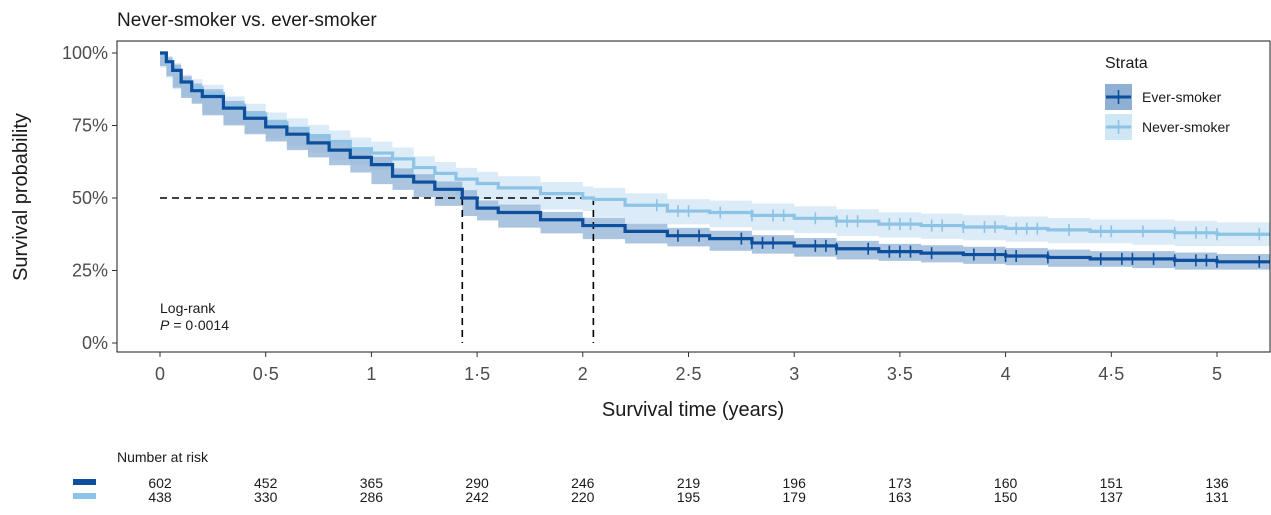 This screenshot has height=515, width=1271. What do you see at coordinates (371, 374) in the screenshot?
I see `x-tick-label: 1` at bounding box center [371, 374].